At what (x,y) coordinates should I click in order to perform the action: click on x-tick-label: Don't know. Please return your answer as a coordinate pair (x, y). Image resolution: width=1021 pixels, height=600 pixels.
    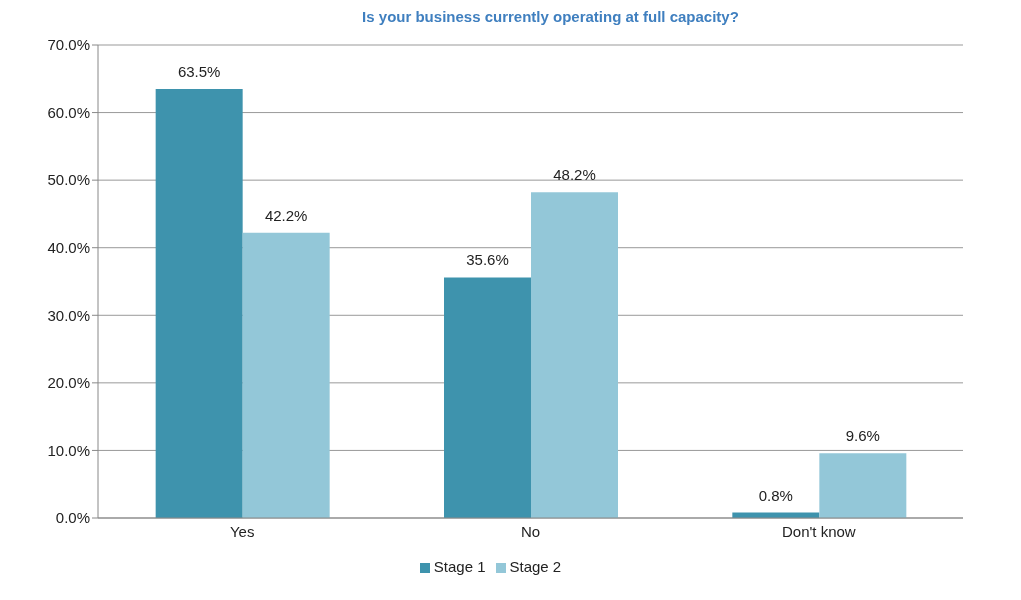
    Looking at the image, I should click on (818, 531).